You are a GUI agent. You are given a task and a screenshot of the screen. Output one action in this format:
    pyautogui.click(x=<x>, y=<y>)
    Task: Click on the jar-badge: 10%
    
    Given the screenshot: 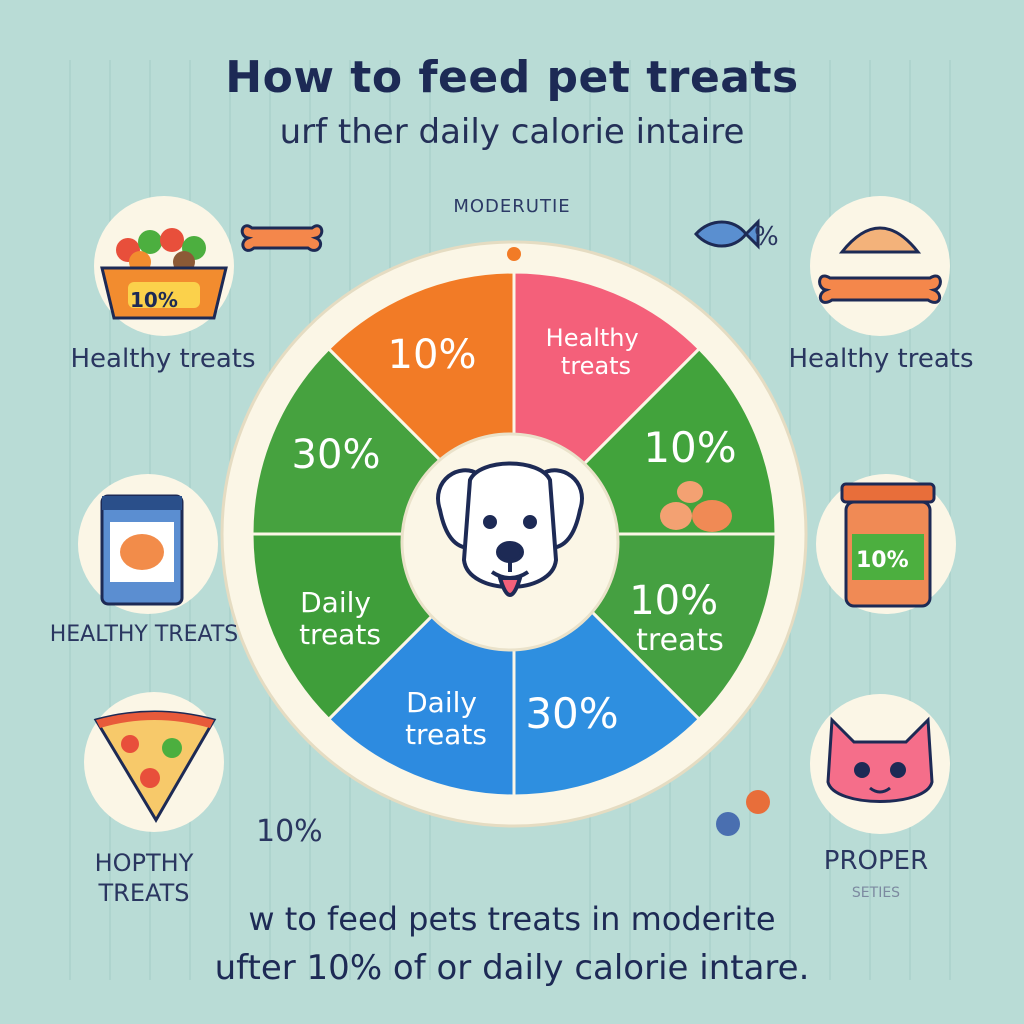 What is the action you would take?
    pyautogui.click(x=882, y=560)
    